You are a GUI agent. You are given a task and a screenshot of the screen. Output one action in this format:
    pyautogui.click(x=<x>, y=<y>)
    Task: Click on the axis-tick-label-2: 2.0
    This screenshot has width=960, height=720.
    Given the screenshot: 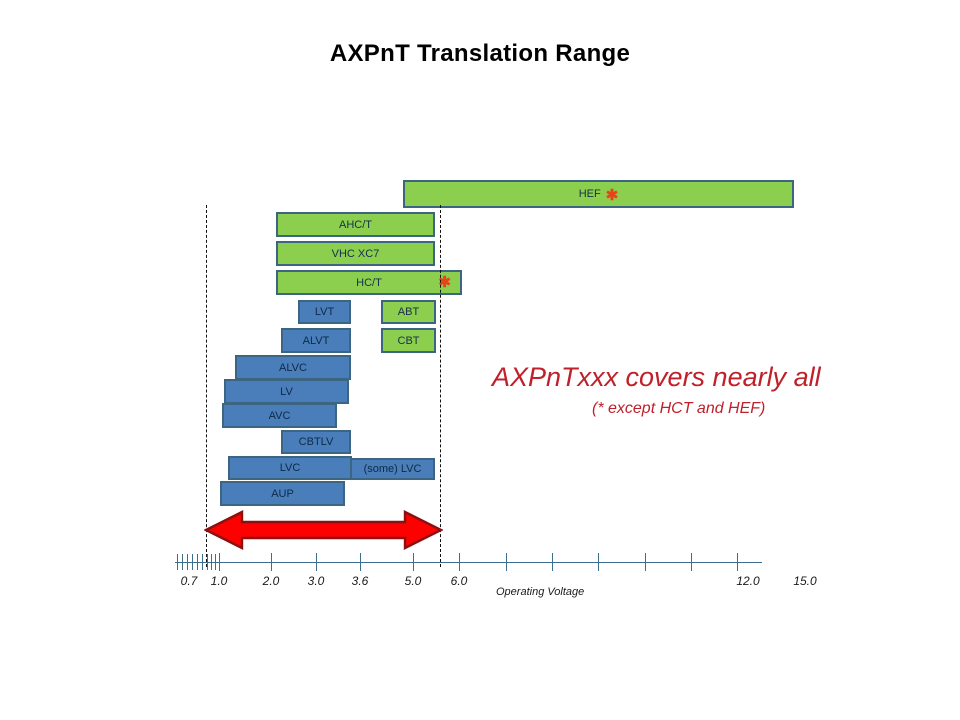 What is the action you would take?
    pyautogui.click(x=271, y=581)
    